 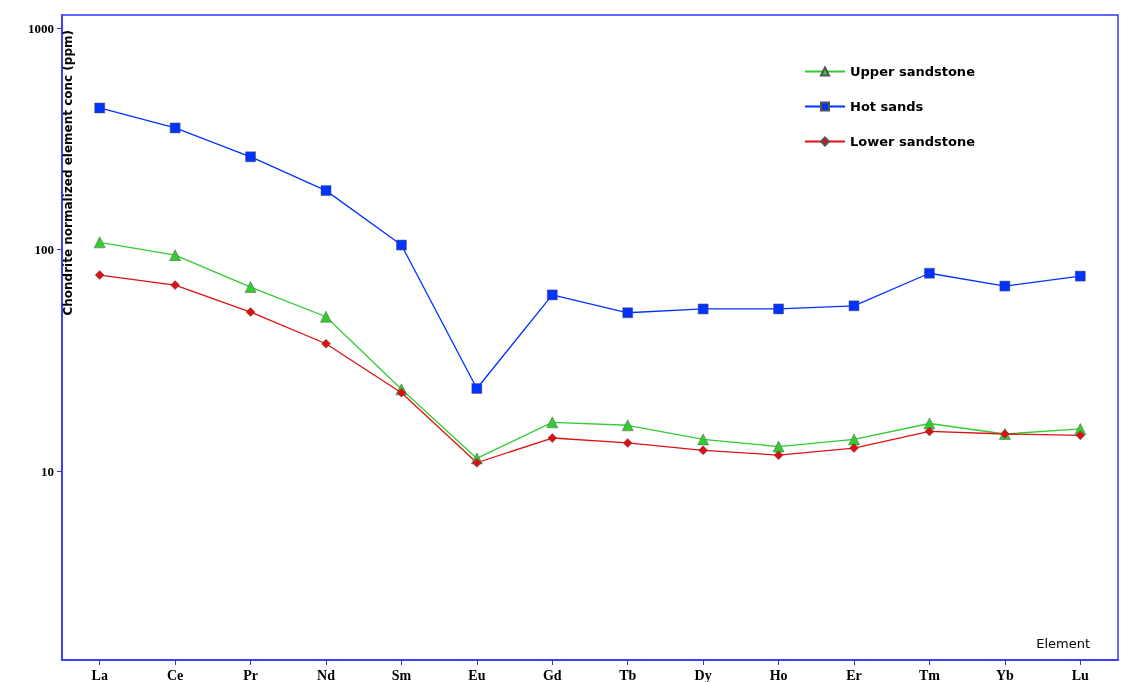 I want to click on legend-label: Lower sandstone, so click(x=913, y=141).